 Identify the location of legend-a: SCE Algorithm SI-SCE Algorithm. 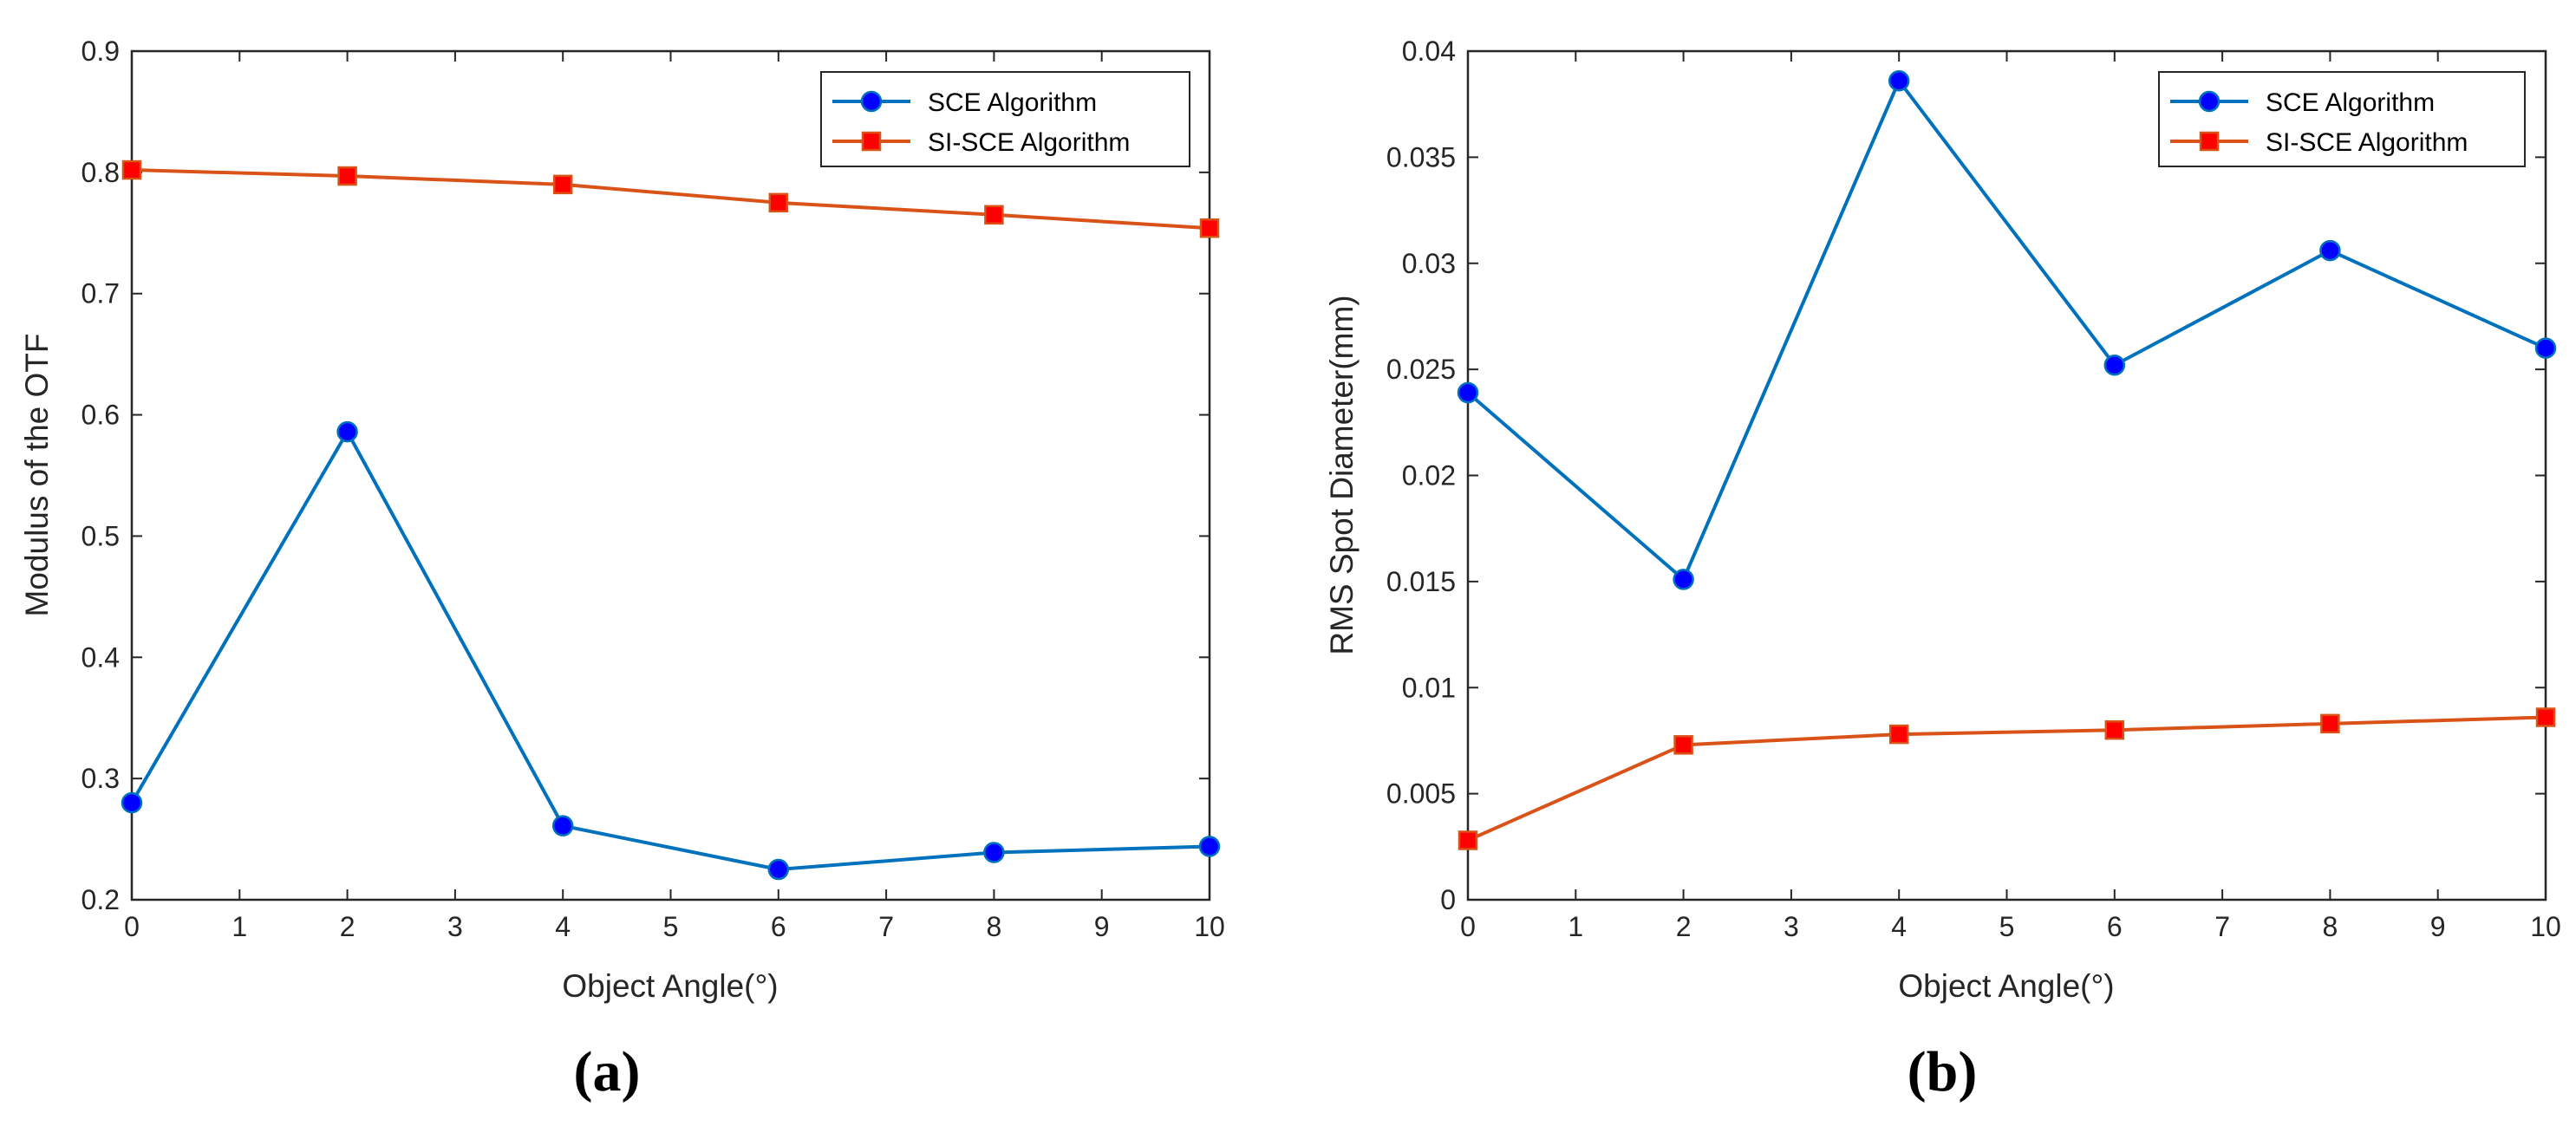
(1005, 119).